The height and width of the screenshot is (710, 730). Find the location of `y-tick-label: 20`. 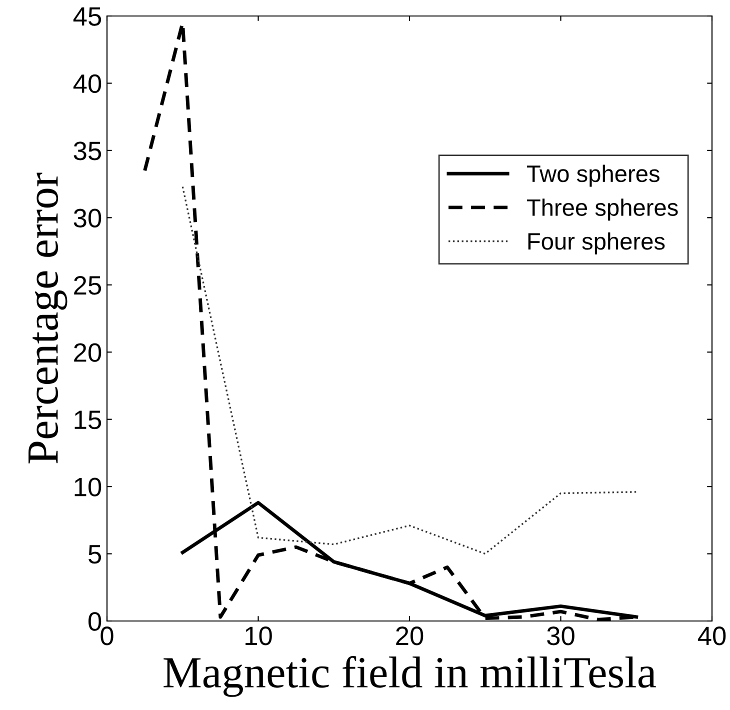

y-tick-label: 20 is located at coordinates (88, 352).